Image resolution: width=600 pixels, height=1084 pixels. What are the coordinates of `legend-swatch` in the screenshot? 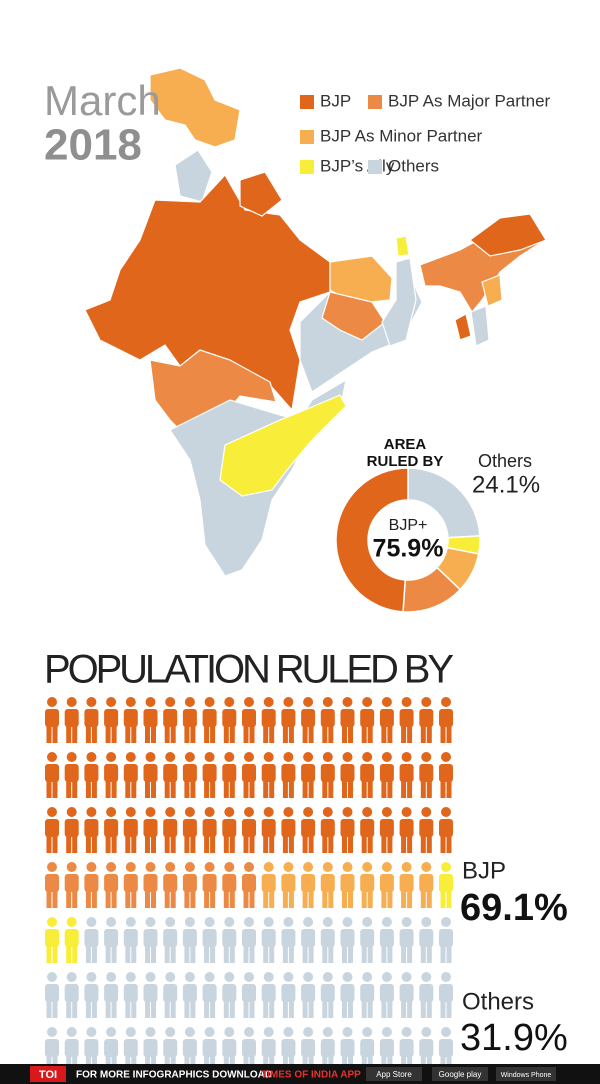 It's located at (307, 102).